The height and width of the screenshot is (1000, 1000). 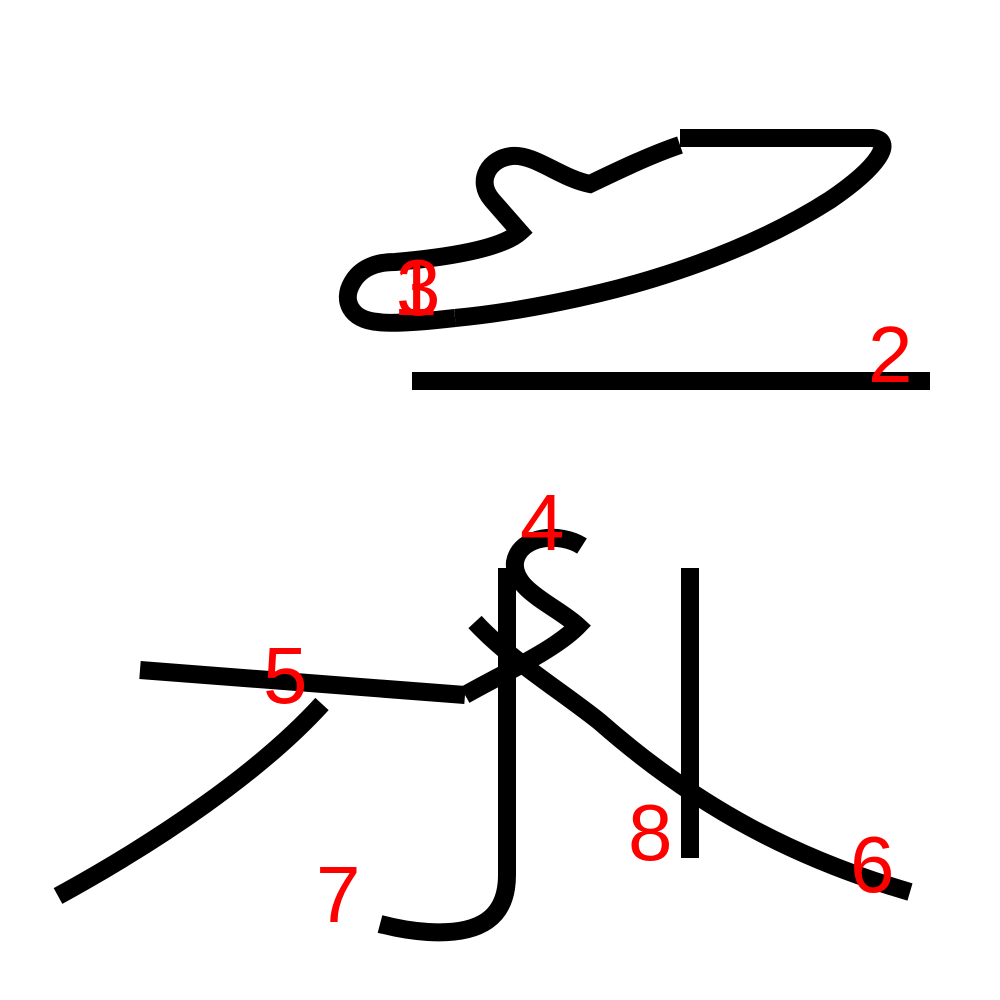 I want to click on stroke-label-5: 5, so click(x=285, y=675).